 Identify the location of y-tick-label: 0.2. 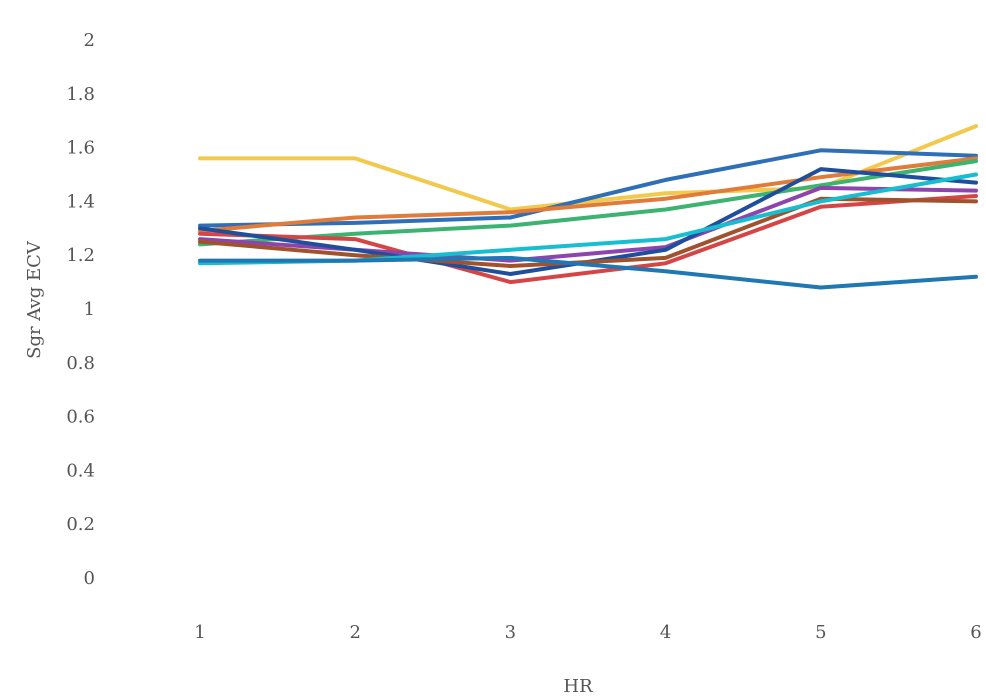
(80, 524).